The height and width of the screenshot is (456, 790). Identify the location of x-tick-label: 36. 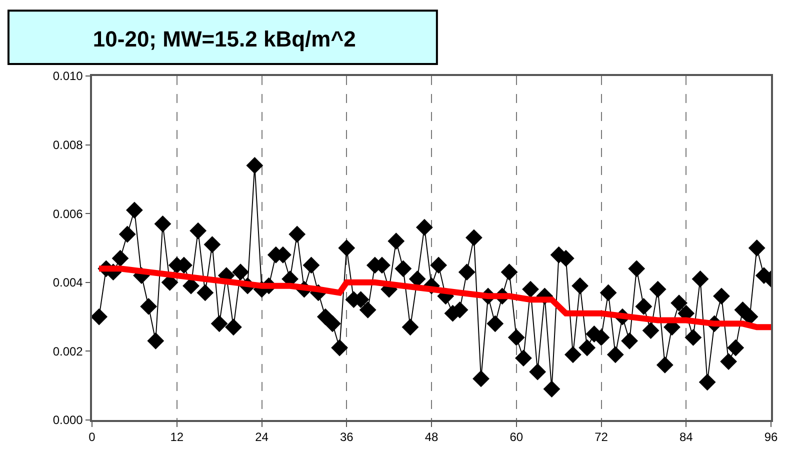
(347, 437).